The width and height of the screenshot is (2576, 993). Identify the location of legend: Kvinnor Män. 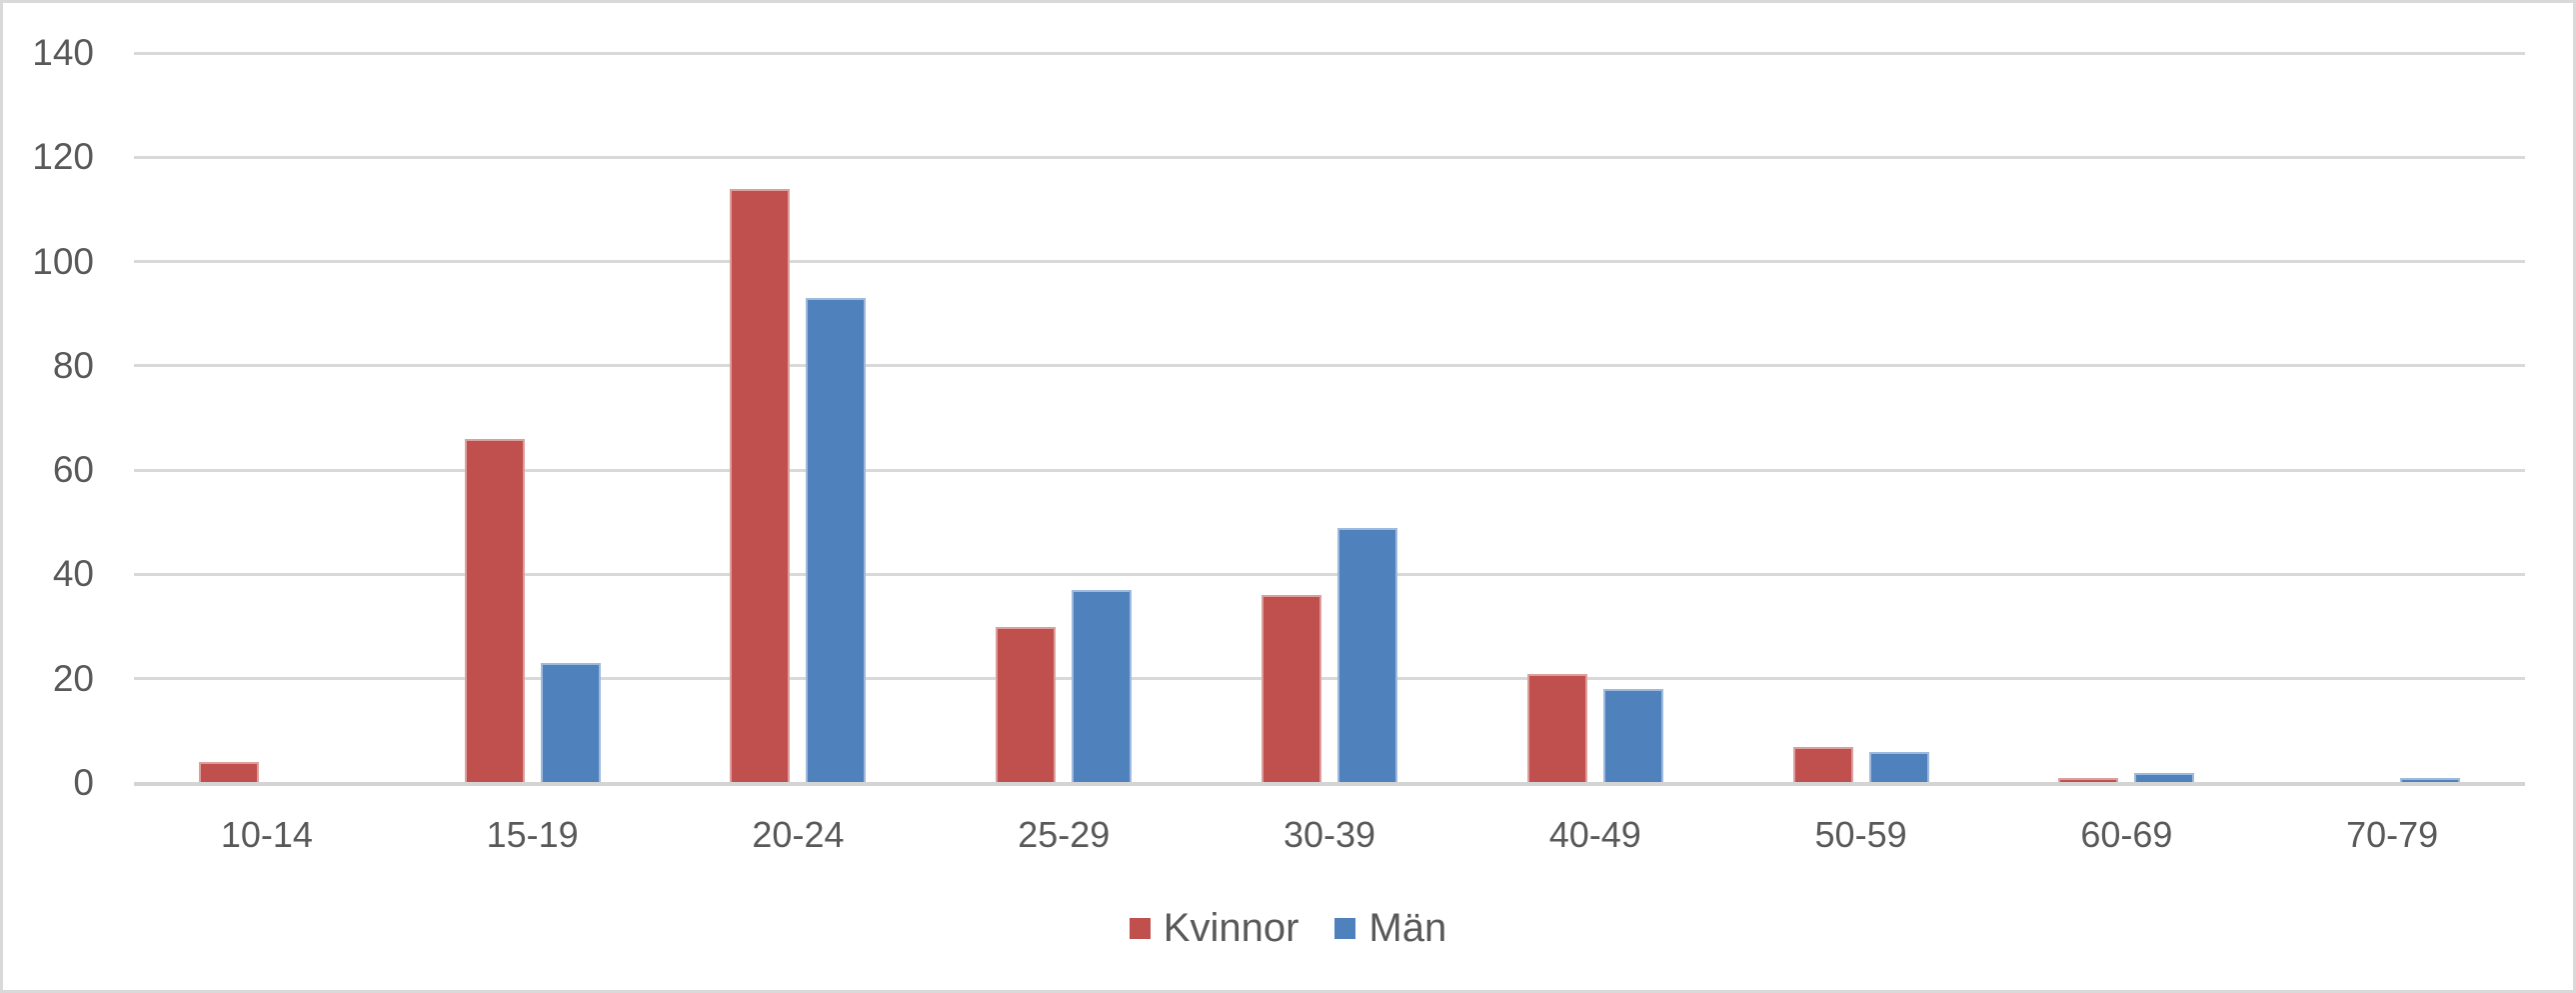
(1288, 928).